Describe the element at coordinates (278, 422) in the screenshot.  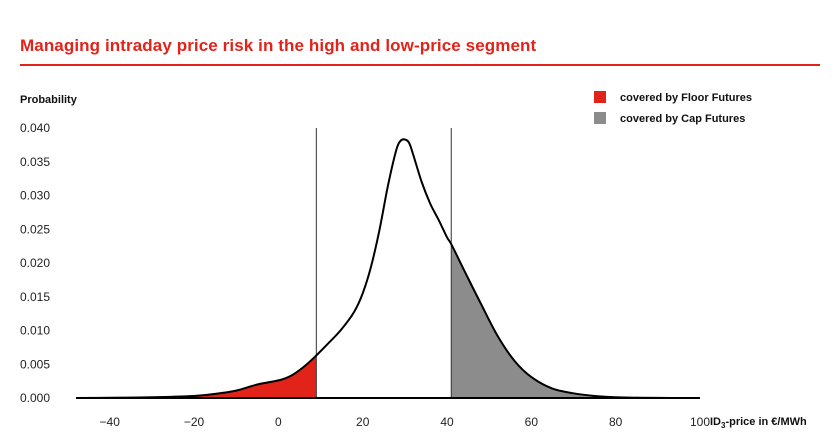
I see `x-tick-label: 0` at that location.